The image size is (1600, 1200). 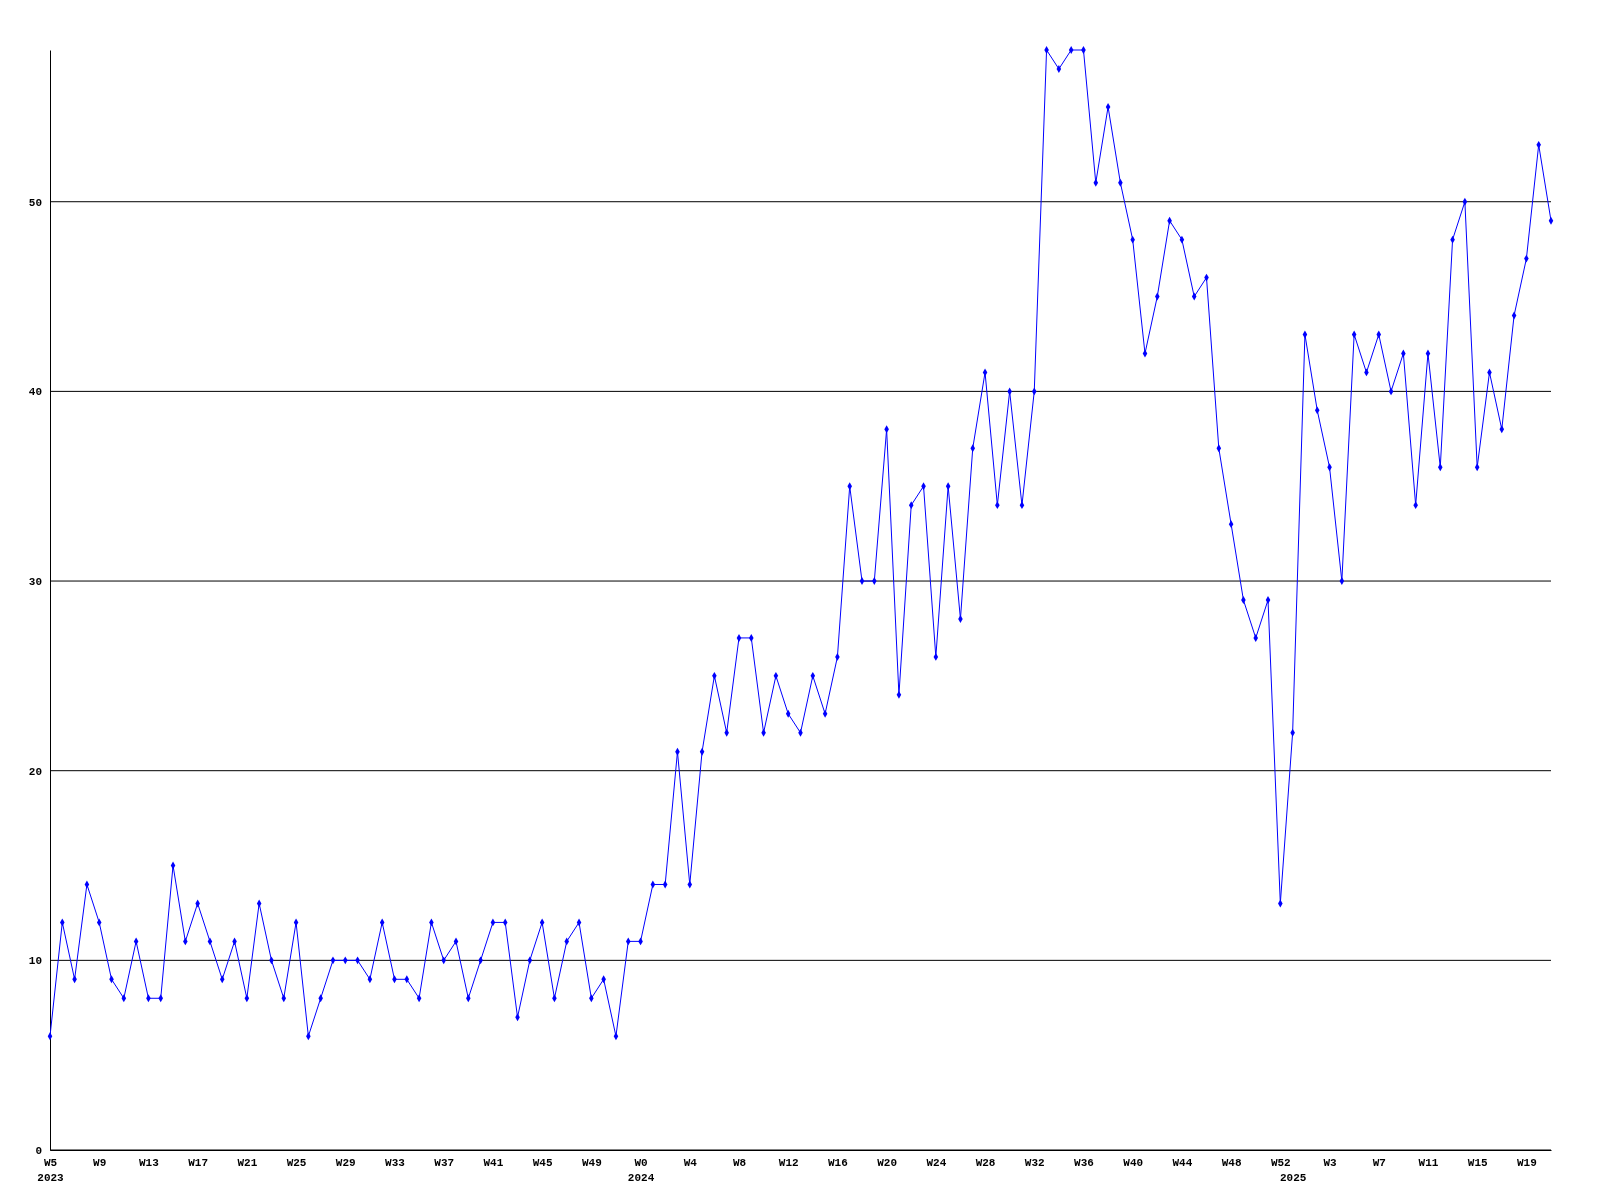 I want to click on x-tick-label: W5 2023, so click(x=51, y=1170).